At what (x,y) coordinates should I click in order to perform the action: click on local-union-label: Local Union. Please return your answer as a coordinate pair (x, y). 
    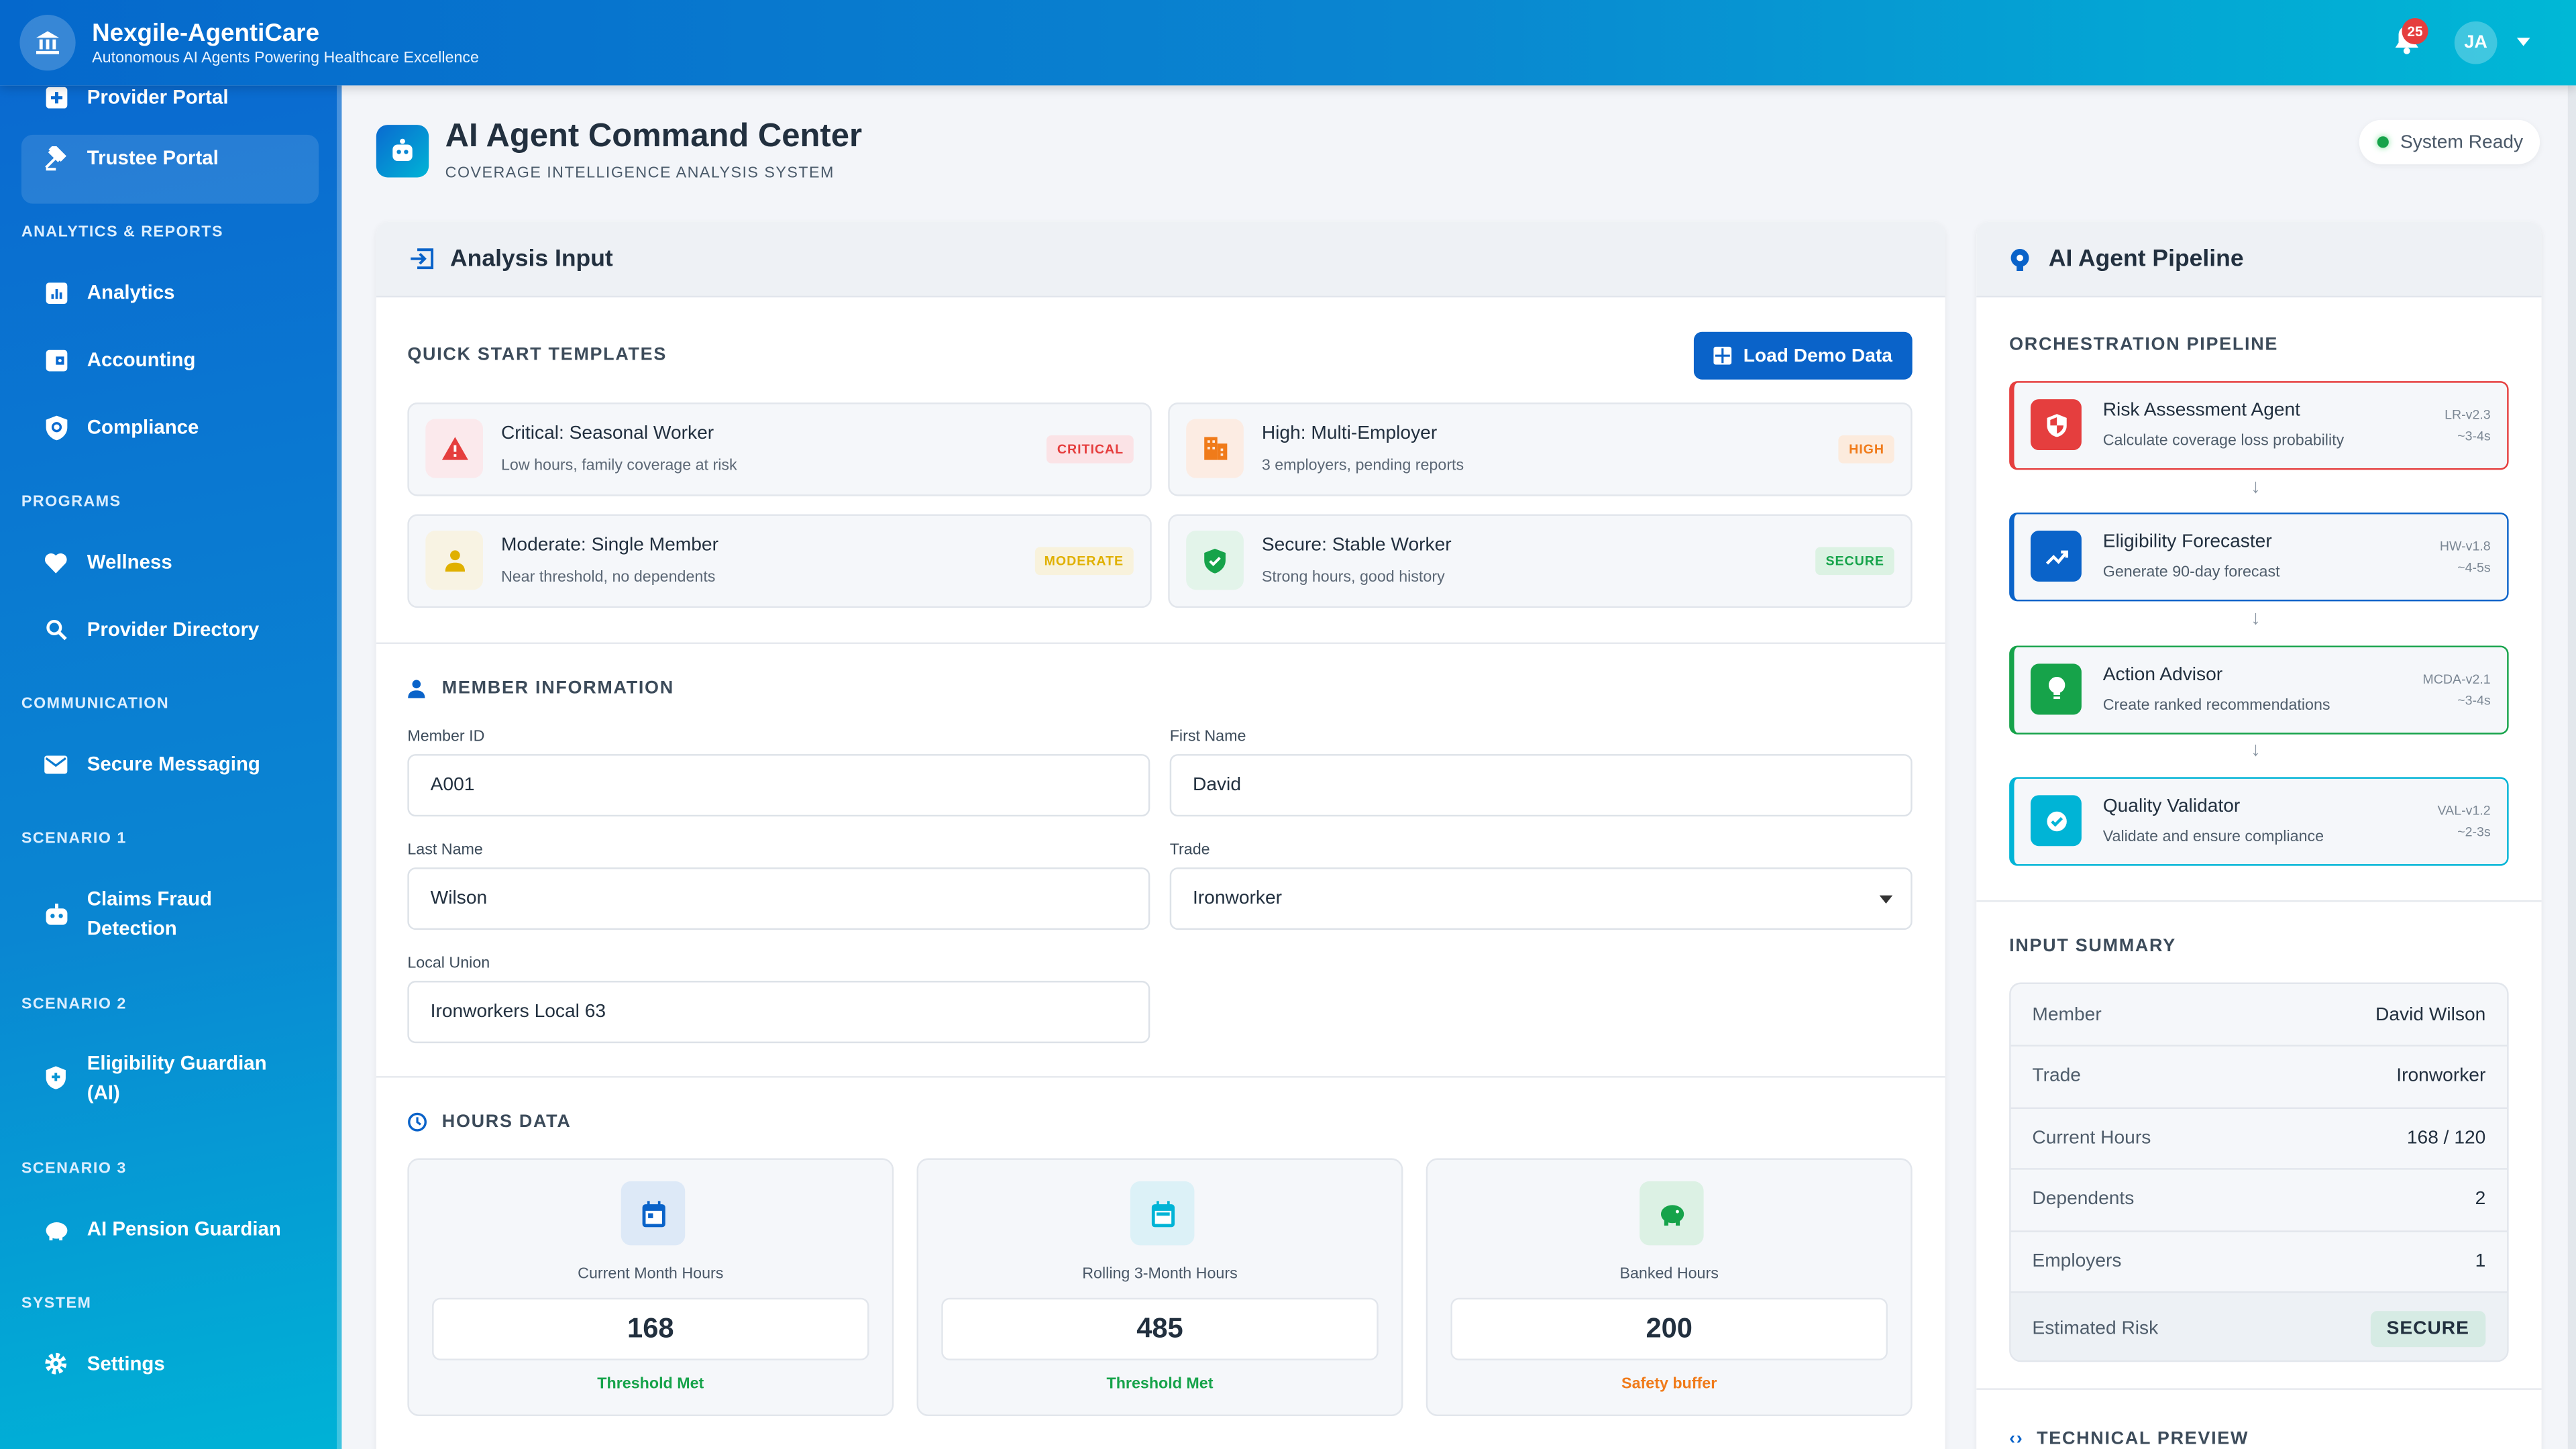
    Looking at the image, I should click on (448, 963).